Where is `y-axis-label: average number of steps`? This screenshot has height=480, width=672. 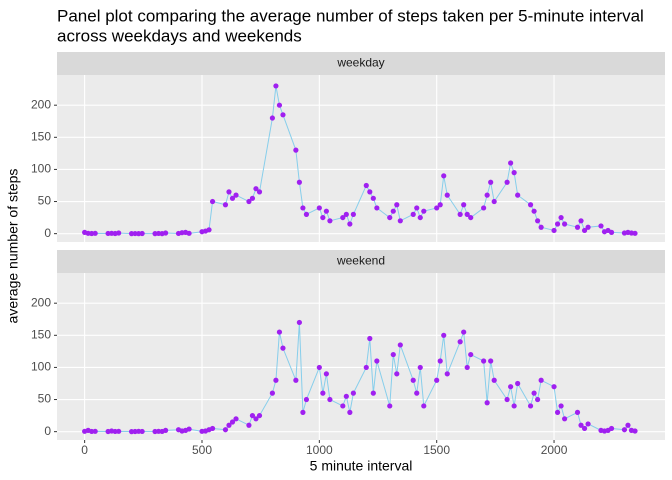 y-axis-label: average number of steps is located at coordinates (13, 246).